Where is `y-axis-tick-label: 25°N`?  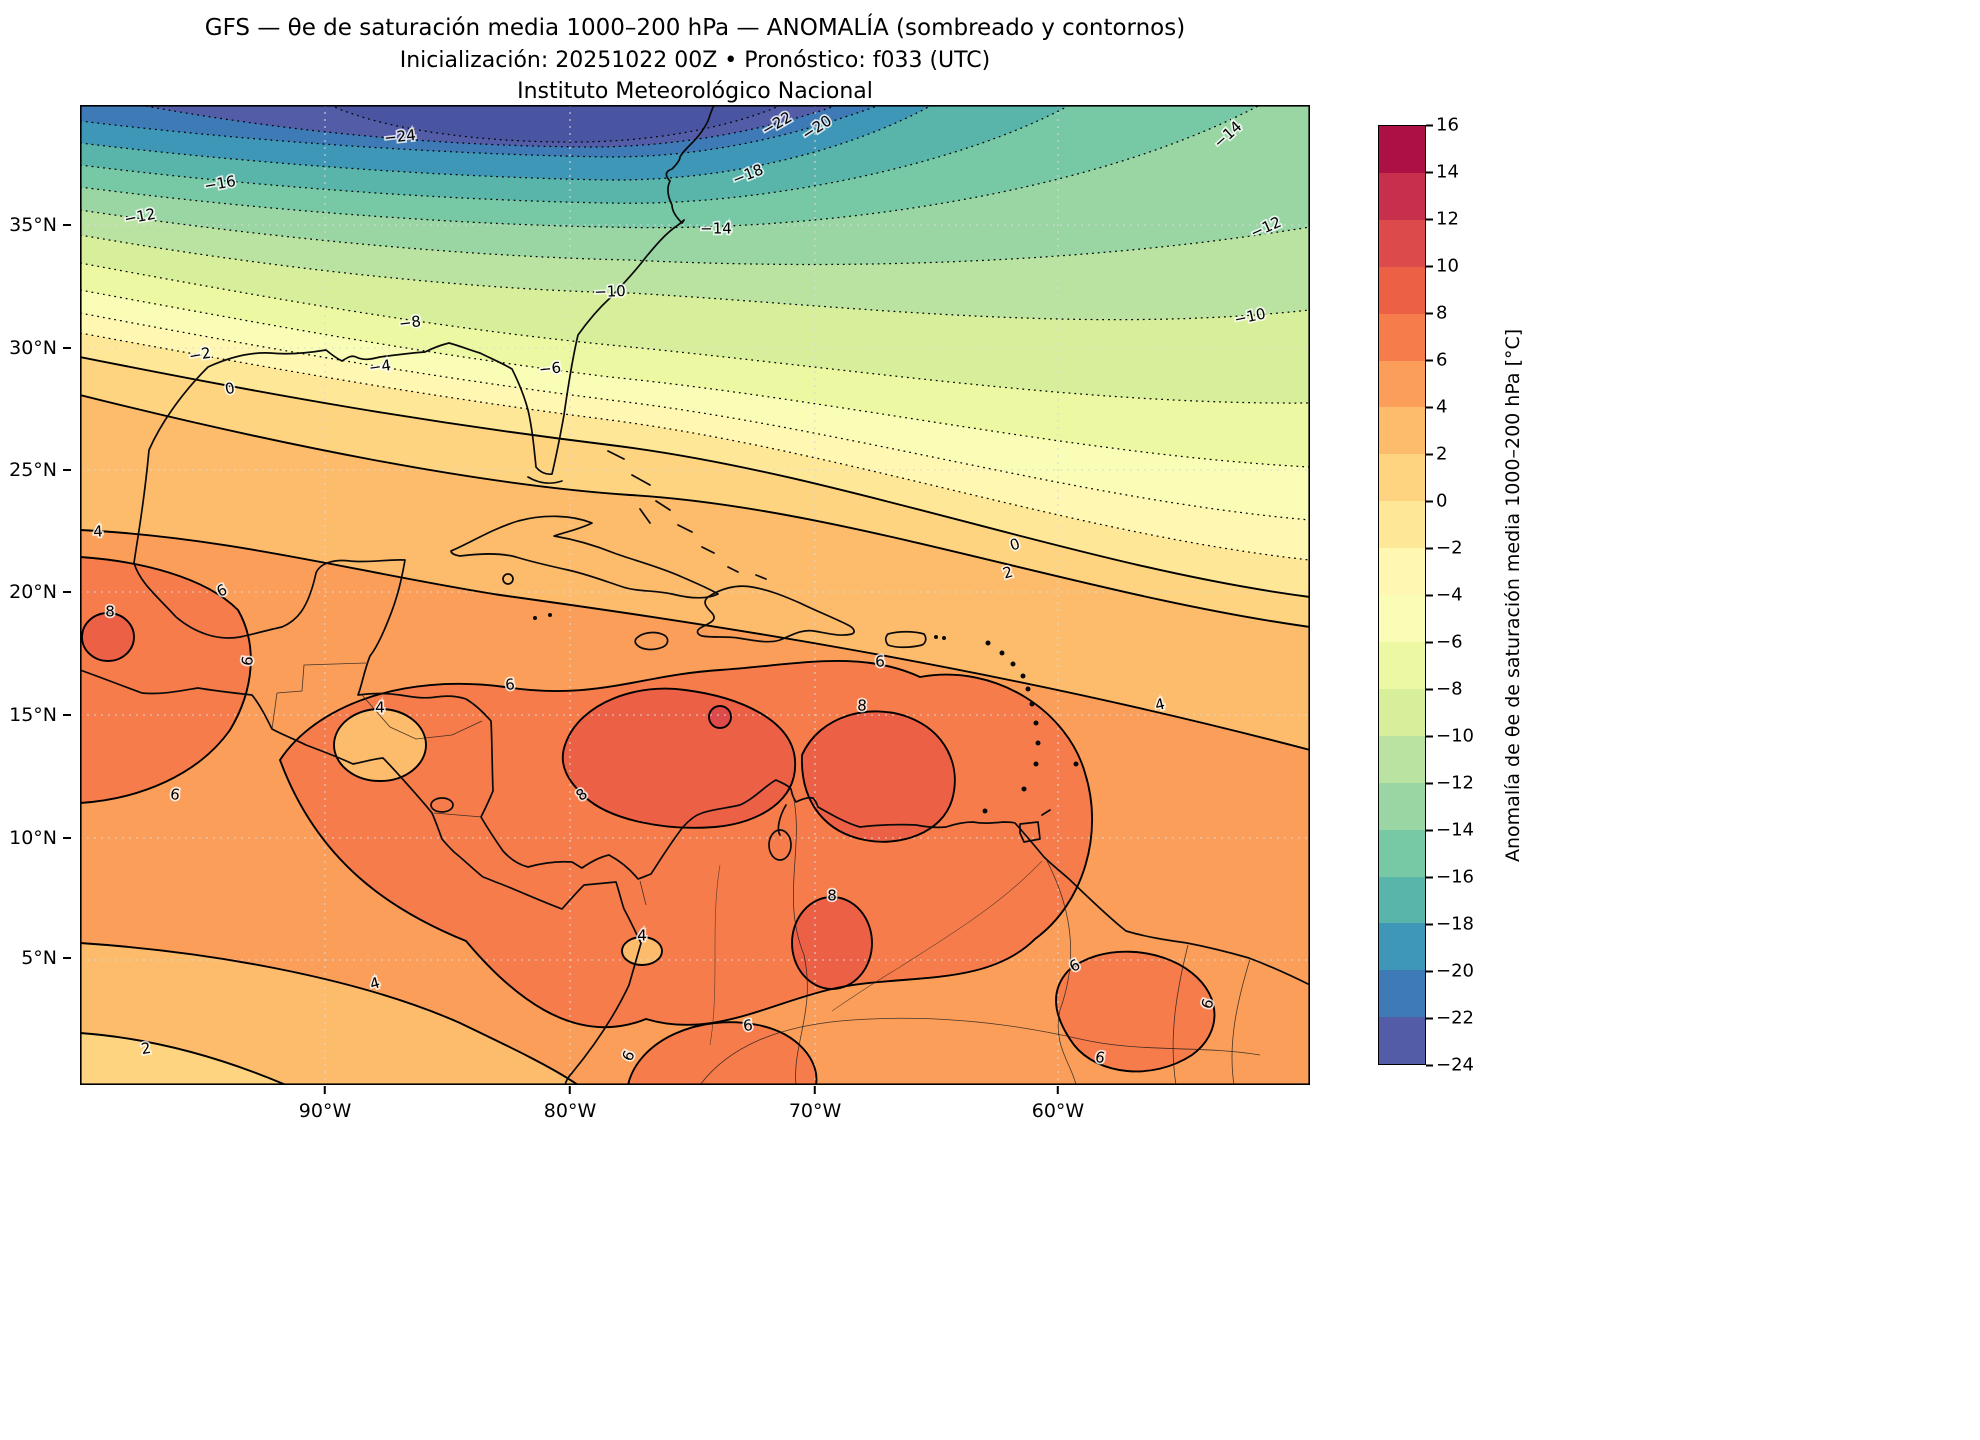
y-axis-tick-label: 25°N is located at coordinates (40, 470).